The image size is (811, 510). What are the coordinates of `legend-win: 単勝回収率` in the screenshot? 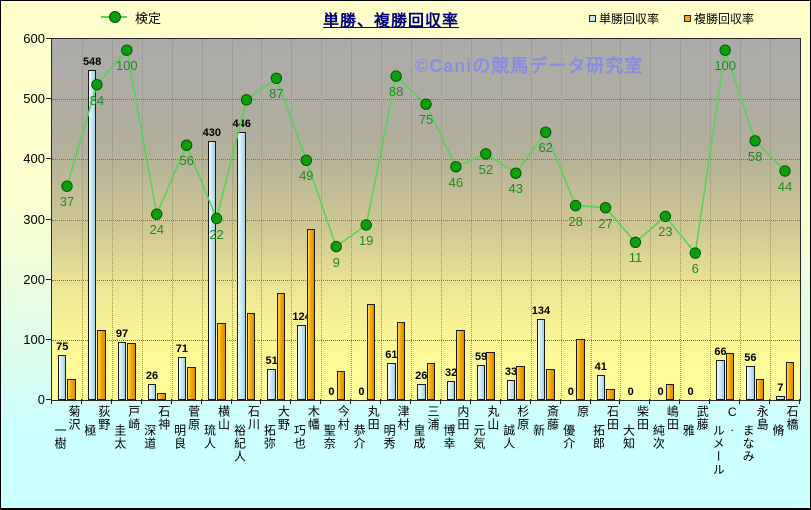 It's located at (624, 18).